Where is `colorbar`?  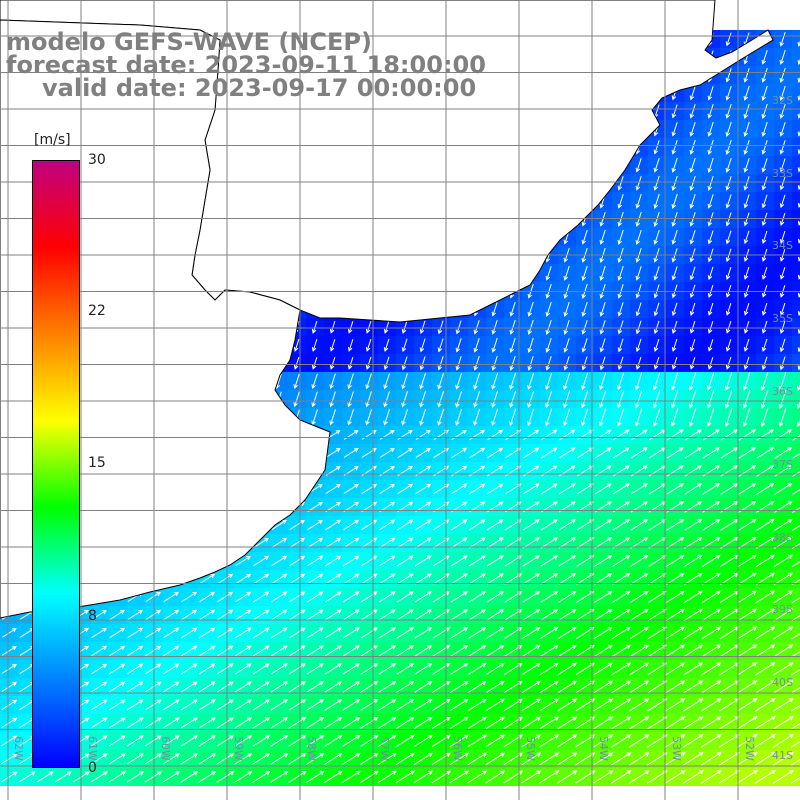
colorbar is located at coordinates (56, 464).